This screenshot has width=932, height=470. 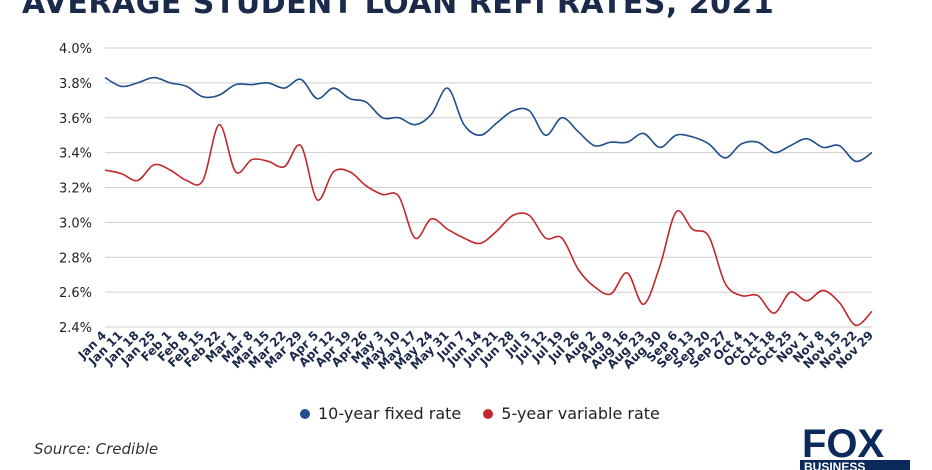 I want to click on legend: 10-year fixed rate 5-year variable rate, so click(x=491, y=413).